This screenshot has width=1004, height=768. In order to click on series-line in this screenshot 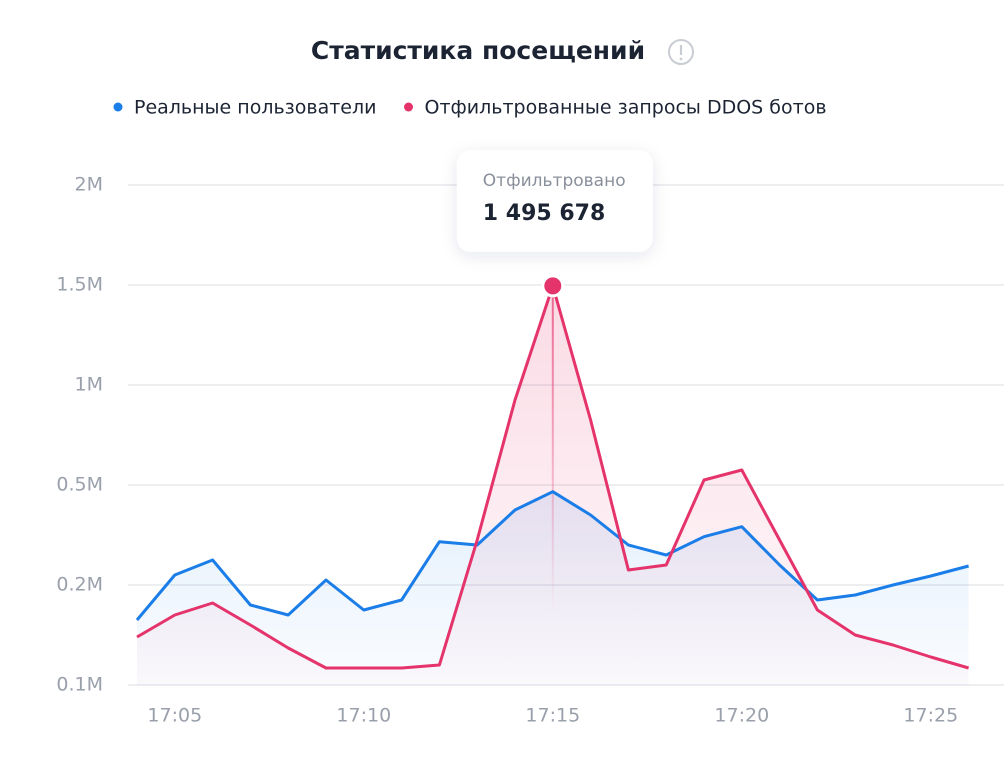, I will do `click(552, 555)`.